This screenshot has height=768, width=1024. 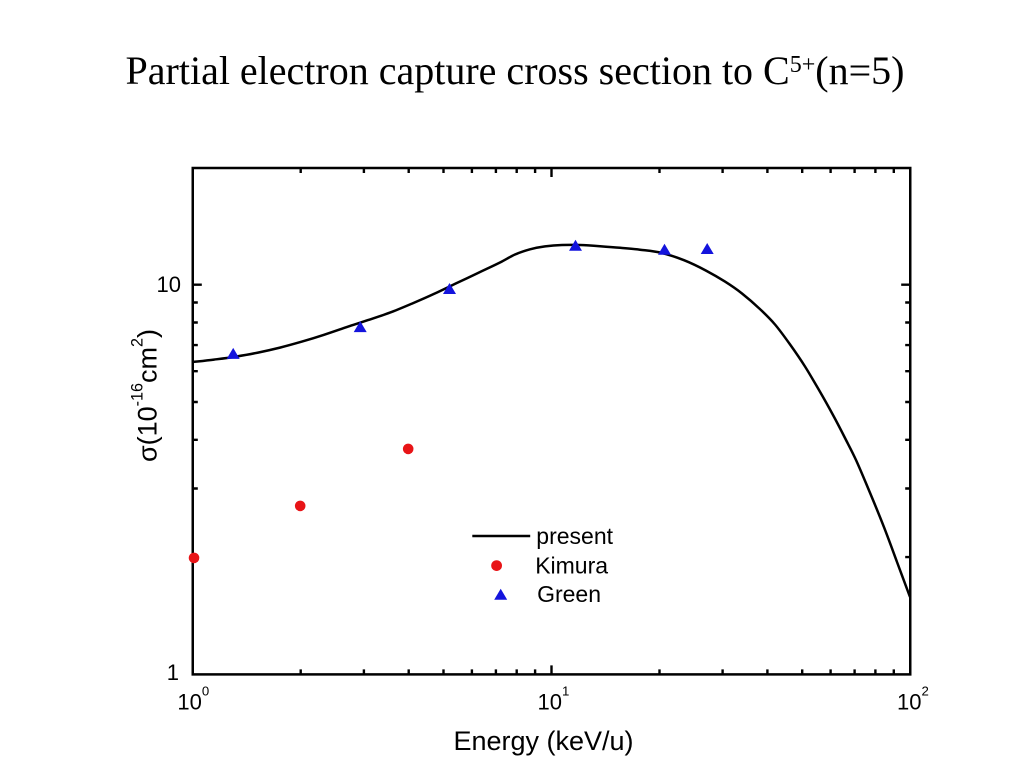 I want to click on svg-text: present, so click(x=574, y=536).